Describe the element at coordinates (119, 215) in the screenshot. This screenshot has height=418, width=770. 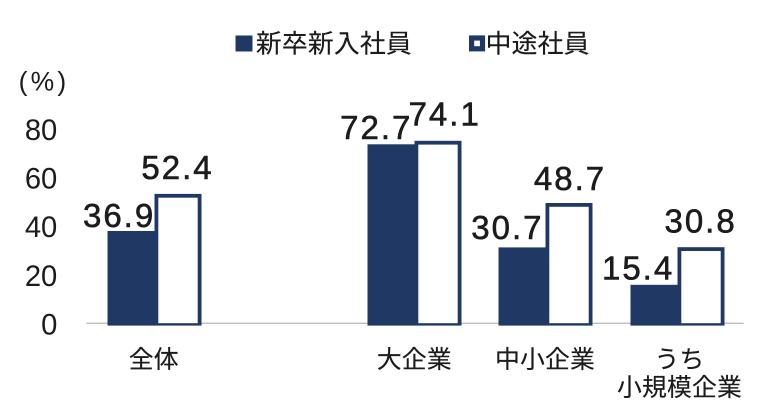
I see `svg-text: 36.9` at that location.